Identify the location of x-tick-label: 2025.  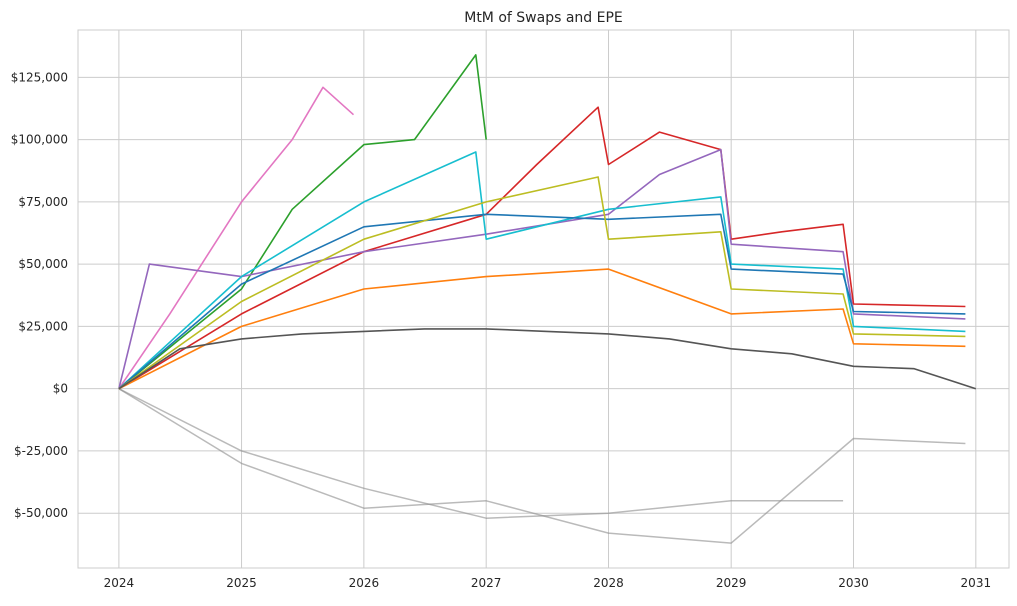
(241, 583).